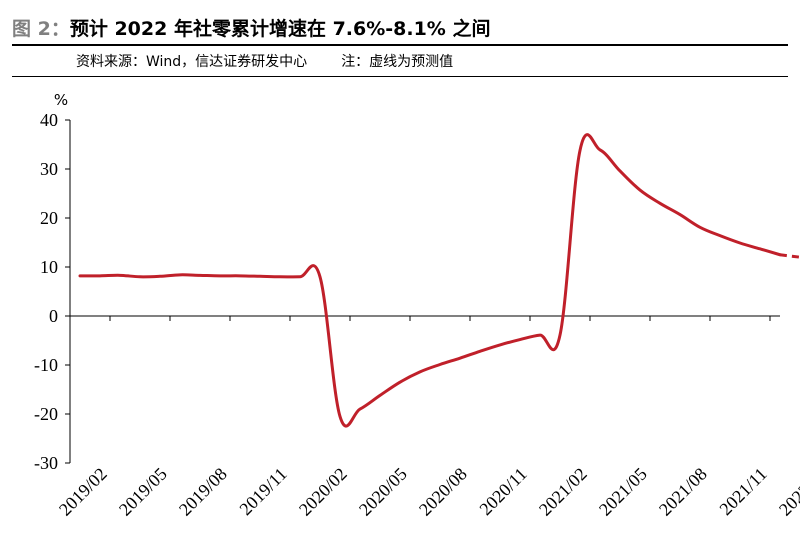 The image size is (800, 559). Describe the element at coordinates (683, 492) in the screenshot. I see `x-tick-label: 2021/08` at that location.